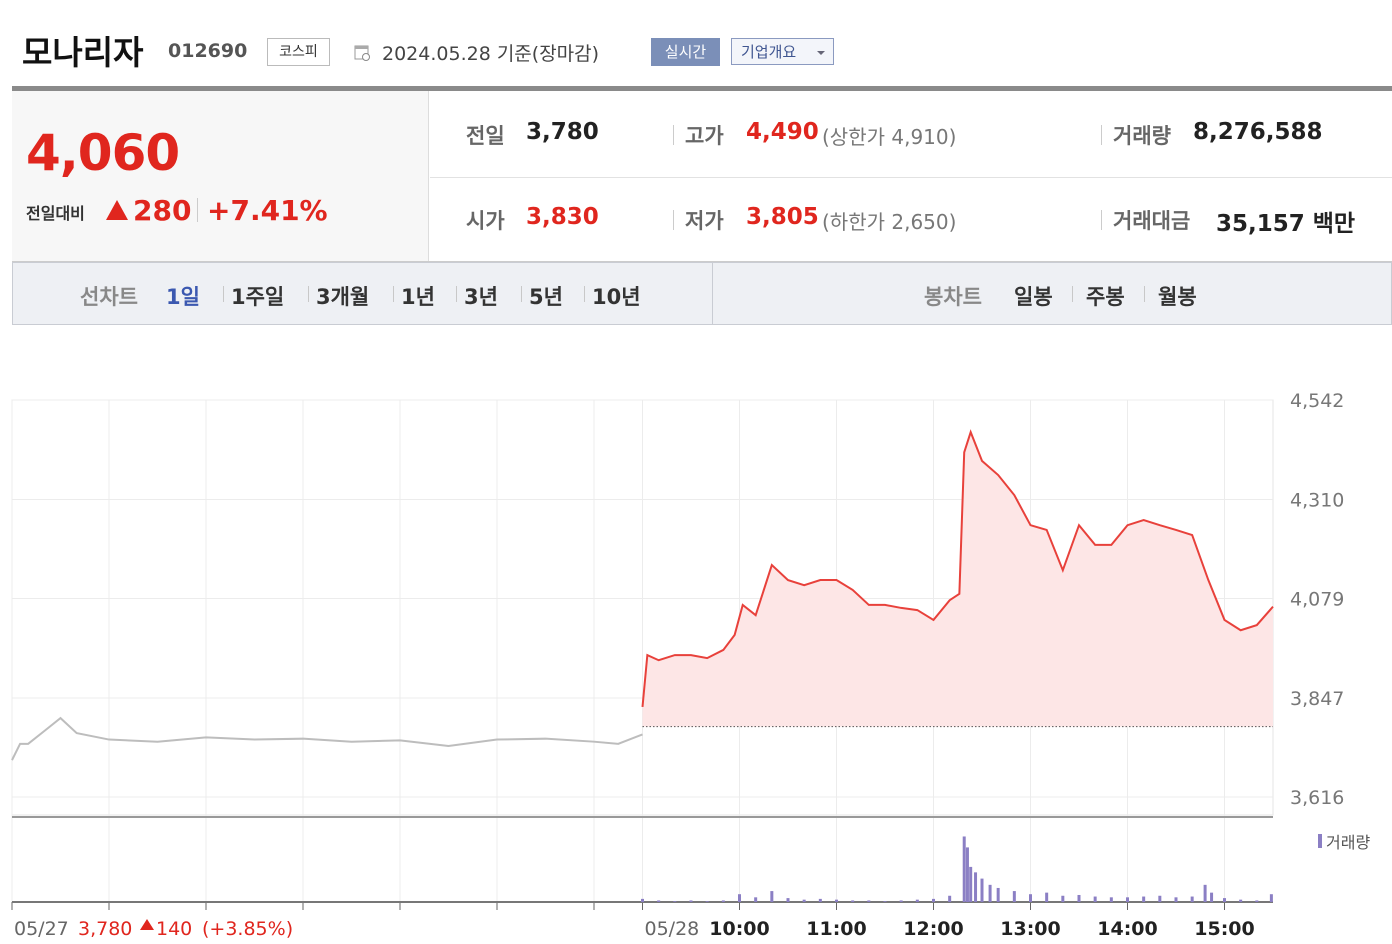 This screenshot has width=1392, height=944. Describe the element at coordinates (889, 222) in the screenshot. I see `stat-limit: (하한가 2,650)` at that location.